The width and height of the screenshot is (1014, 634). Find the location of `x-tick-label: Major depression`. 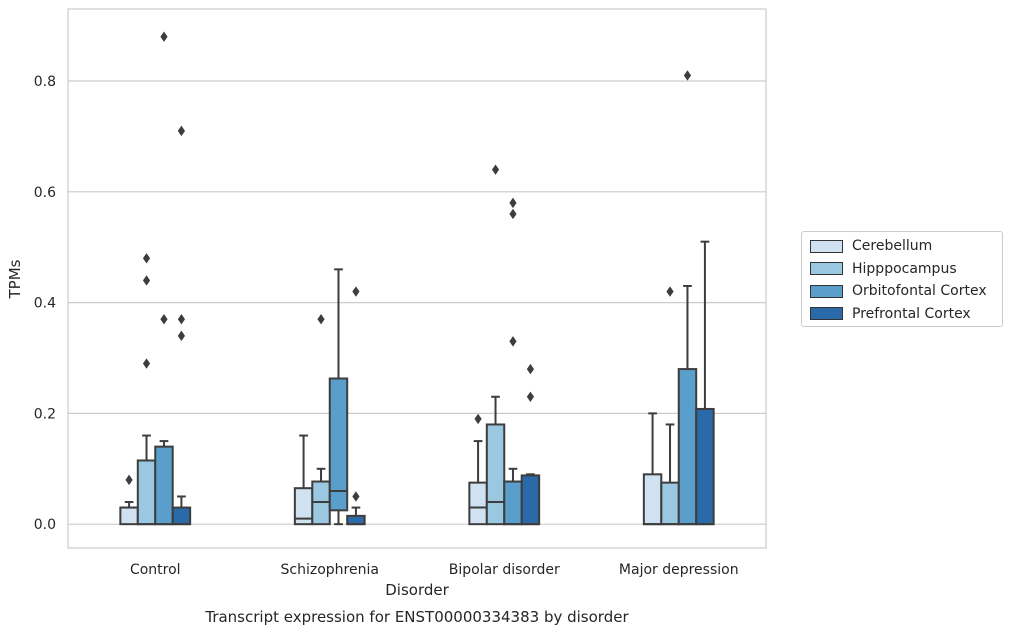

x-tick-label: Major depression is located at coordinates (679, 570).